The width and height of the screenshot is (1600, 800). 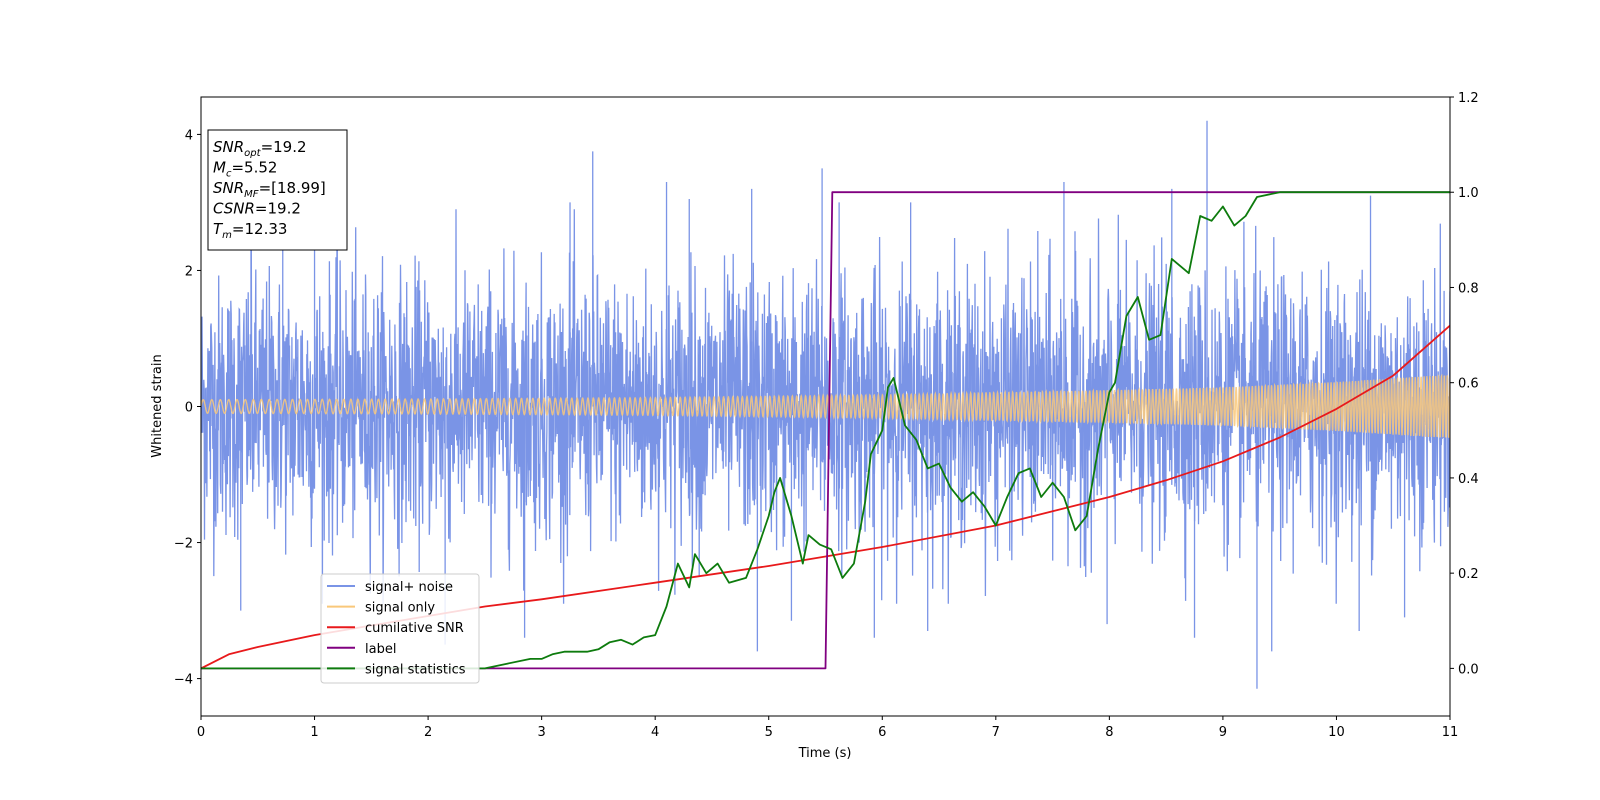 What do you see at coordinates (1468, 669) in the screenshot?
I see `y2-tick-label: 0.0` at bounding box center [1468, 669].